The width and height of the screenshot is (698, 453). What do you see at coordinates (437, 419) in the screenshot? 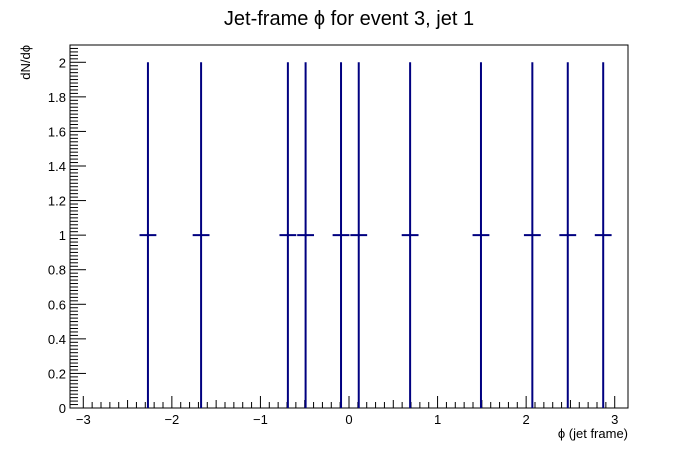
I see `x-tick-label: 1` at bounding box center [437, 419].